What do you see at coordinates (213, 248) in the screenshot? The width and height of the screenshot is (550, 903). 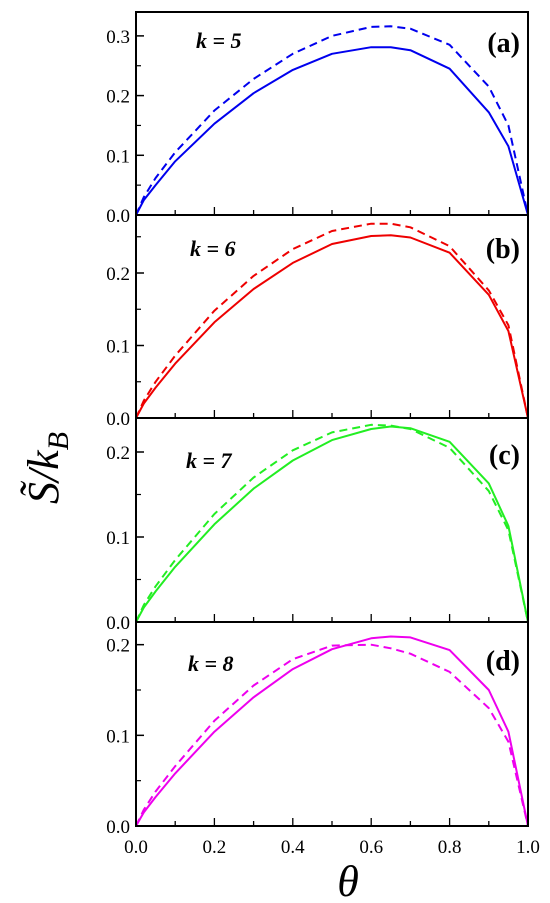 I see `k-value-label: k = 6` at bounding box center [213, 248].